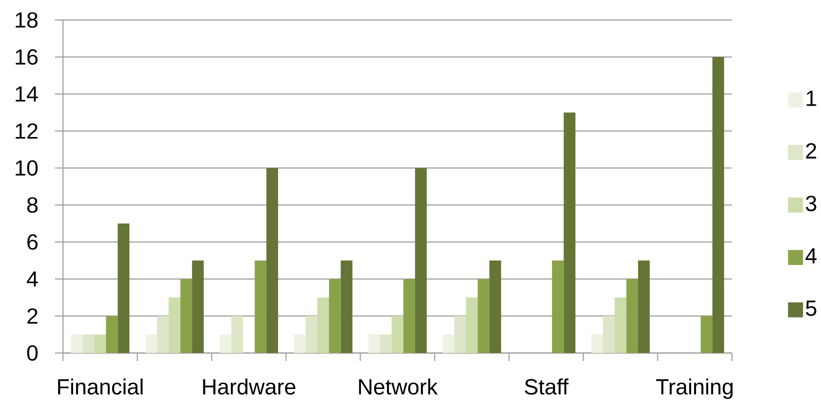  Describe the element at coordinates (32, 279) in the screenshot. I see `y-tick-label: 4` at that location.